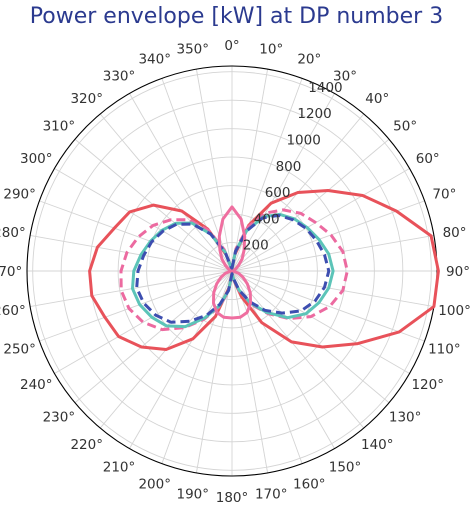 The height and width of the screenshot is (513, 473). Describe the element at coordinates (59, 127) in the screenshot. I see `angular-tick-label: 310°` at that location.